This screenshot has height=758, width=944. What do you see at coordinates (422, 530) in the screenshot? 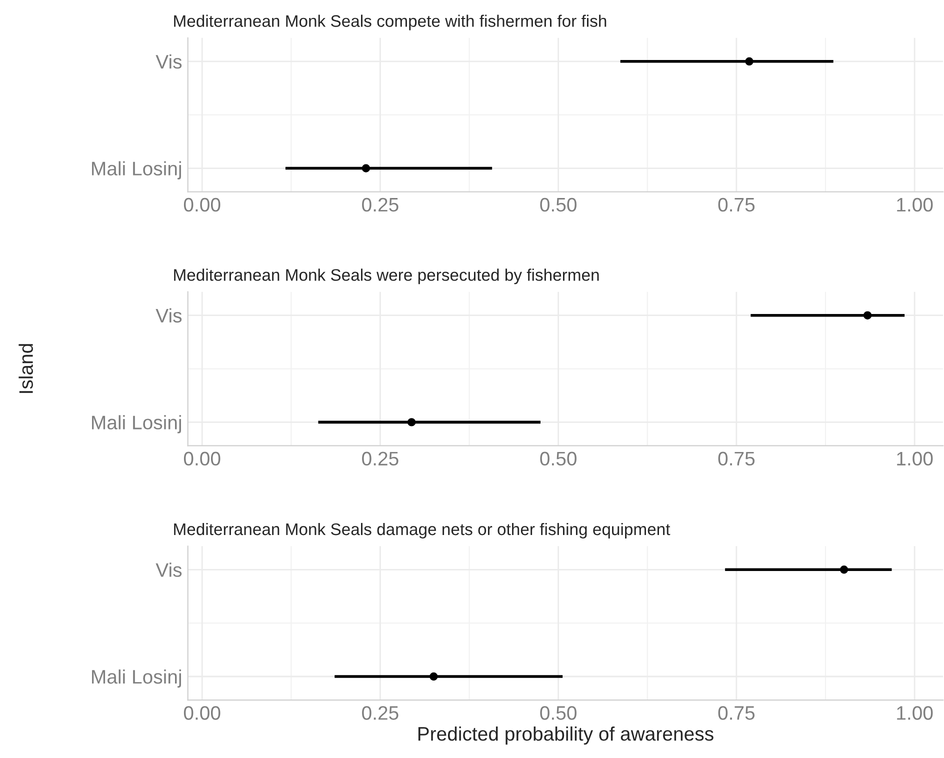
I see `chart-title: Mediterranean Monk Seals damage nets or other fishing equipment` at bounding box center [422, 530].